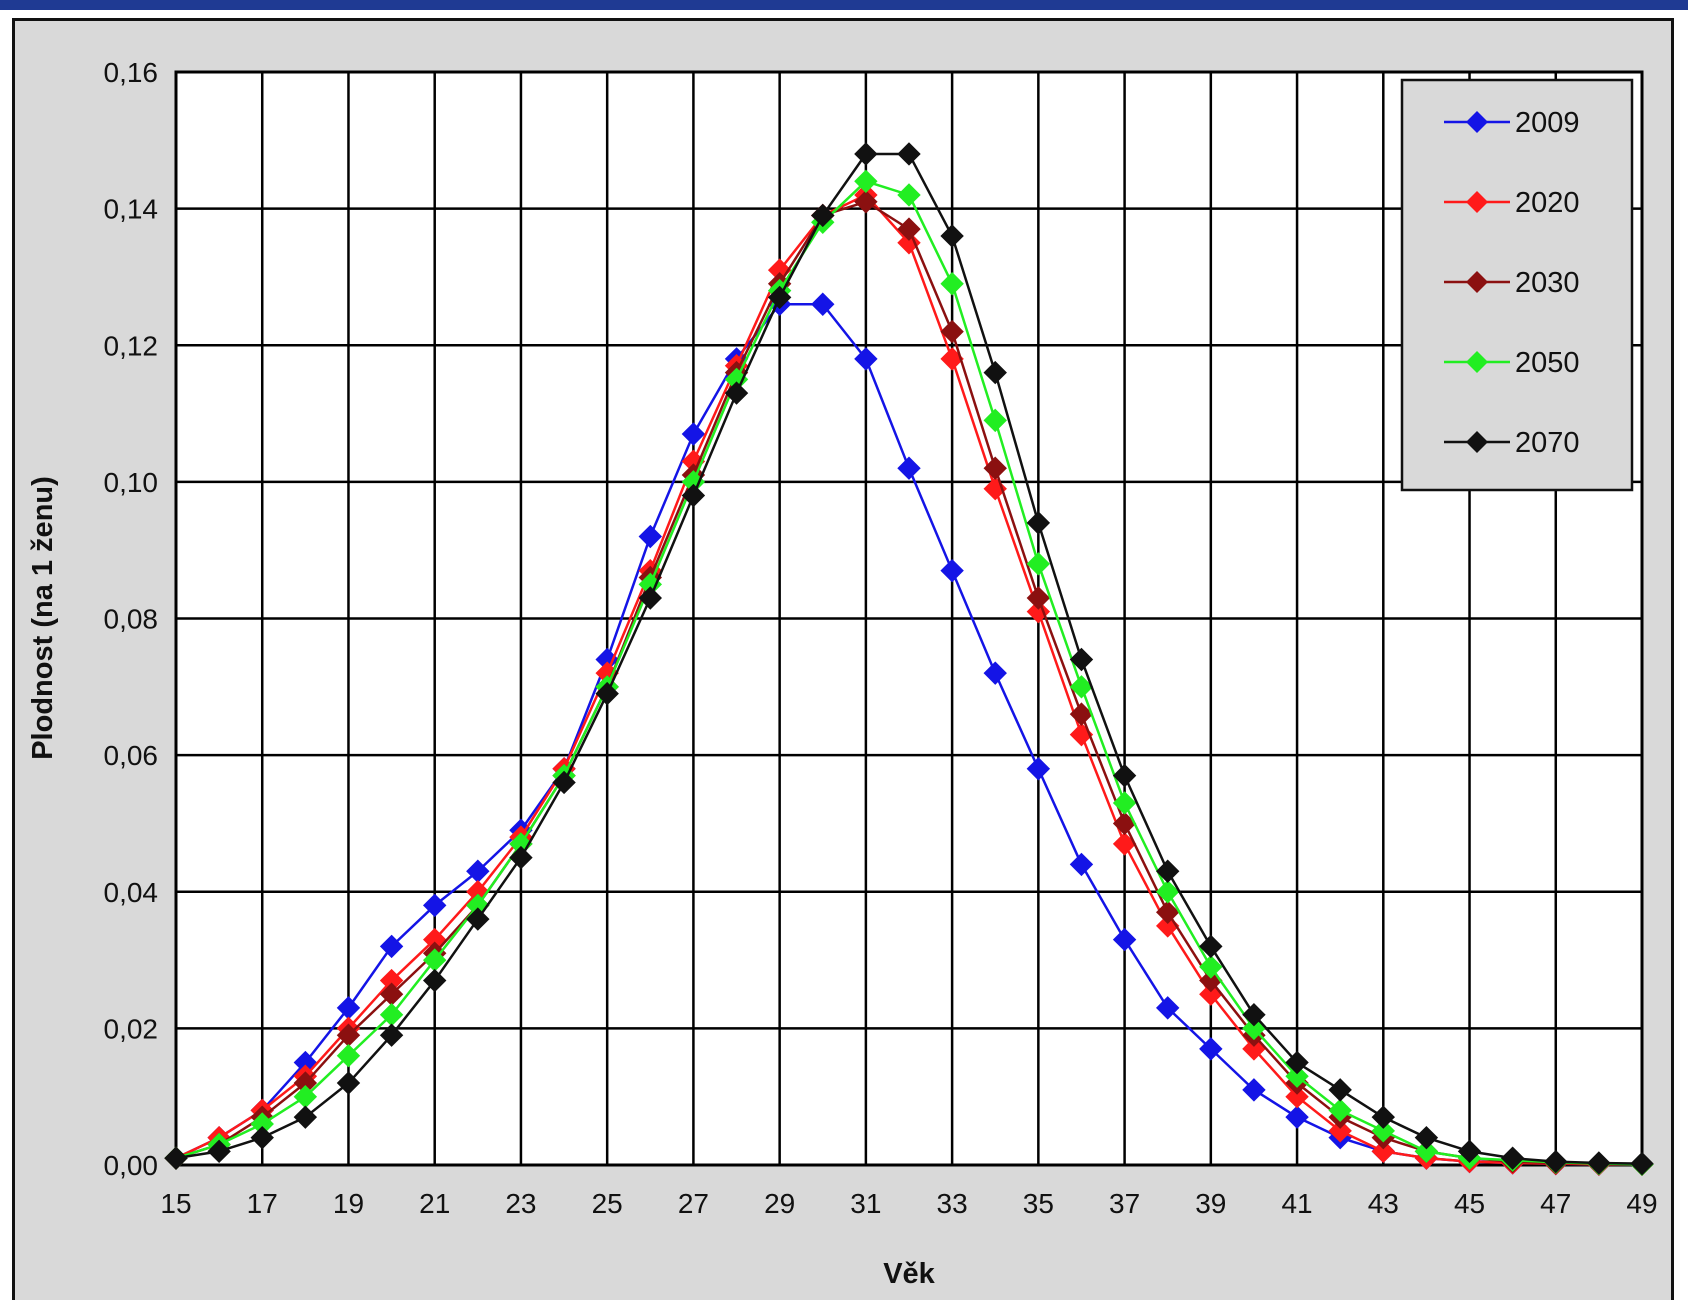 The image size is (1688, 1300). What do you see at coordinates (43, 618) in the screenshot?
I see `y-axis-title: Plodnost (na 1 ženu)` at bounding box center [43, 618].